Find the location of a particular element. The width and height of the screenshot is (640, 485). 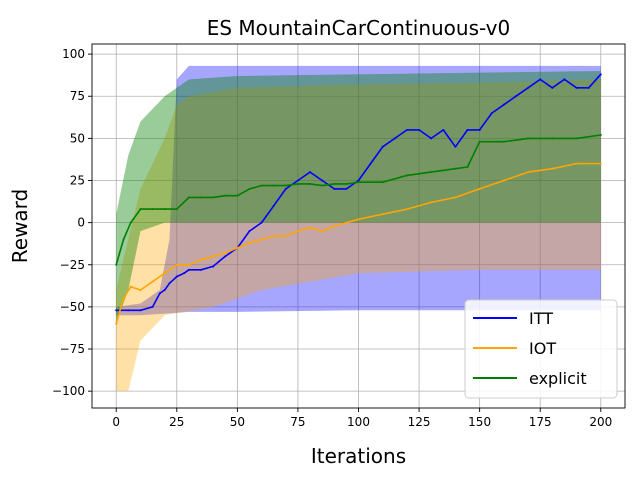

x-tick-label: 125 is located at coordinates (419, 422).